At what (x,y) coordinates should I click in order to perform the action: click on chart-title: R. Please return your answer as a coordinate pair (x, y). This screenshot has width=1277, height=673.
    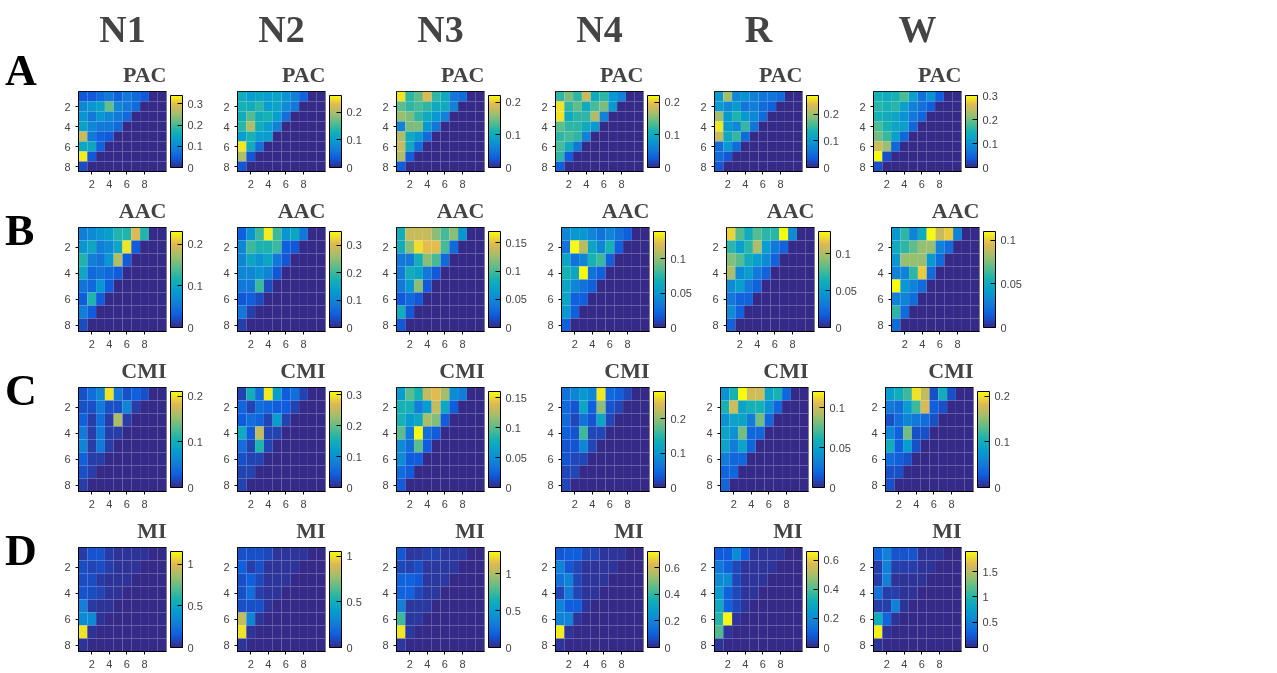
    Looking at the image, I should click on (758, 28).